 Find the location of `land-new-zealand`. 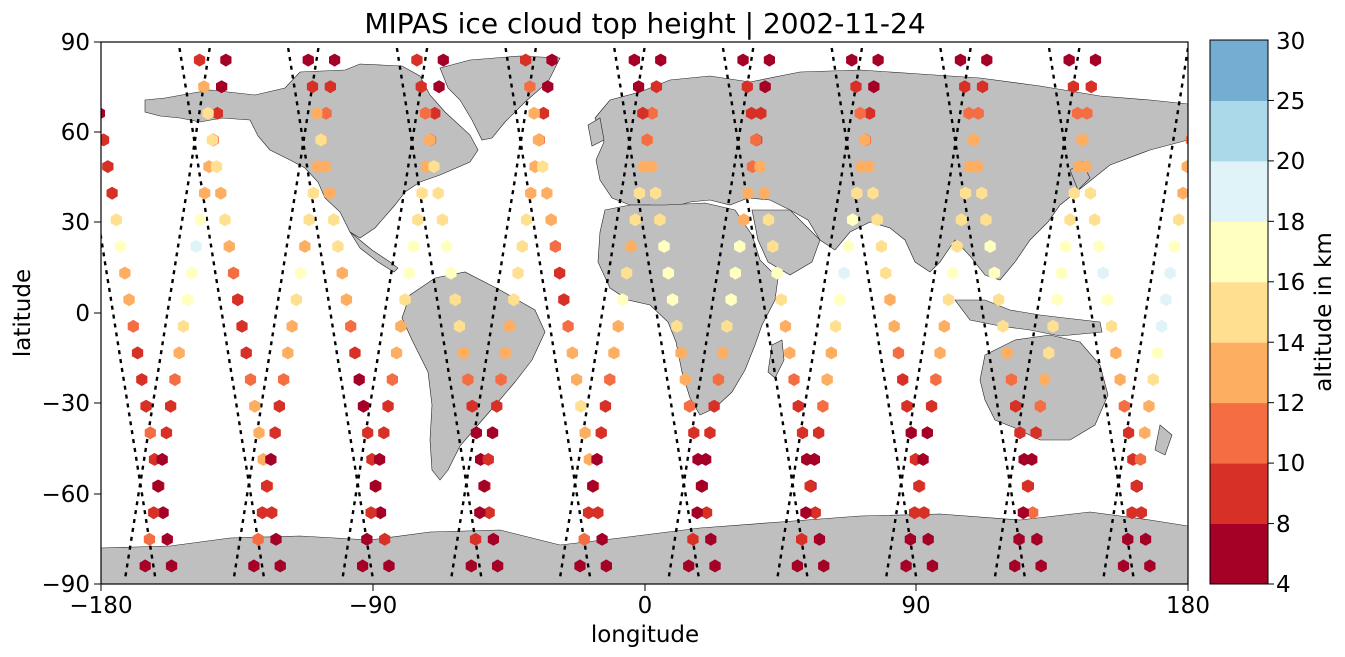

land-new-zealand is located at coordinates (1163, 440).